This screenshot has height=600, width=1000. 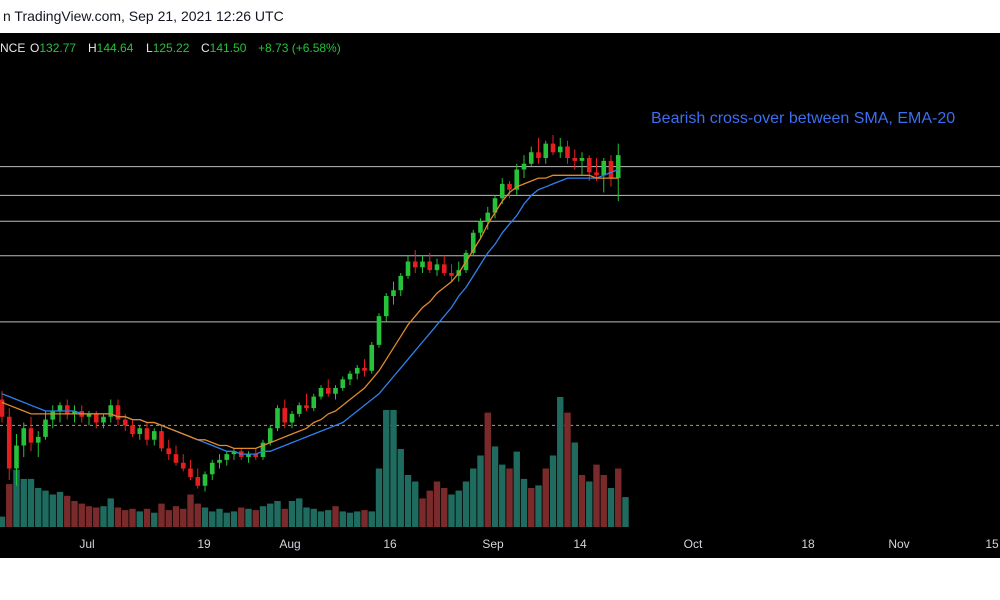 I want to click on close-label: C, so click(x=205, y=48).